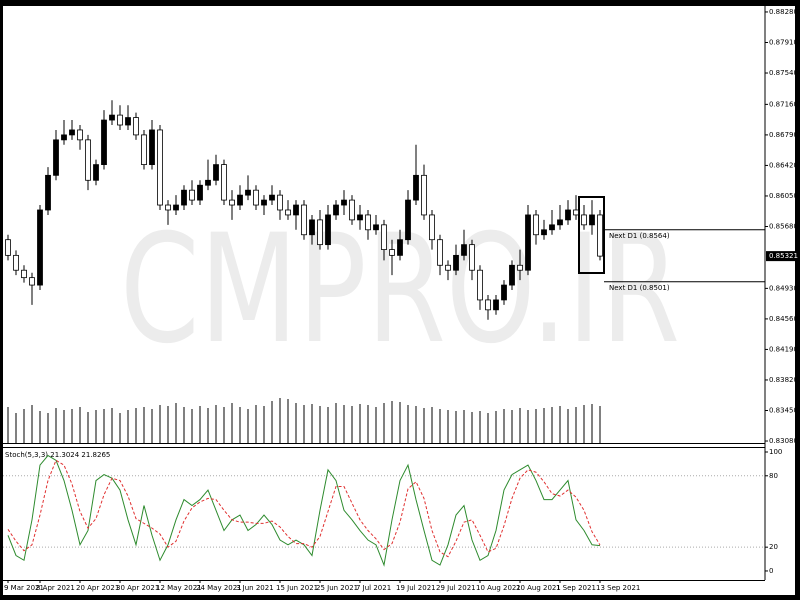 The image size is (800, 600). What do you see at coordinates (783, 165) in the screenshot?
I see `y-tick-label: 0.86420` at bounding box center [783, 165].